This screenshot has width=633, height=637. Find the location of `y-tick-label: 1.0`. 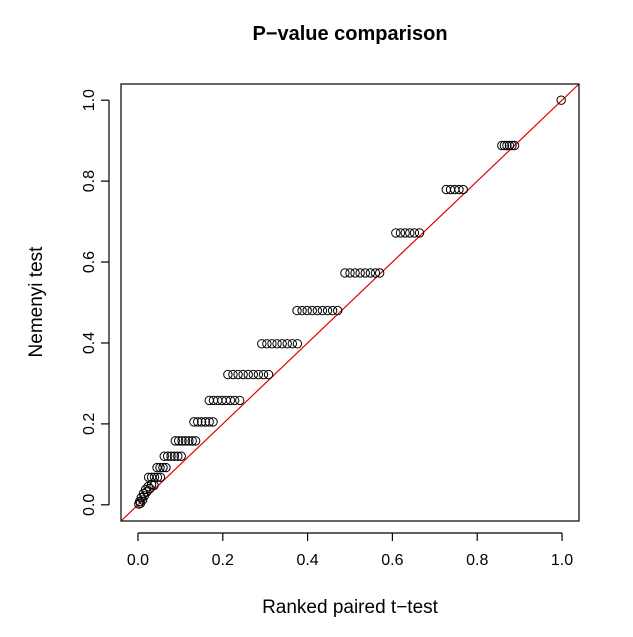

y-tick-label: 1.0 is located at coordinates (89, 100).